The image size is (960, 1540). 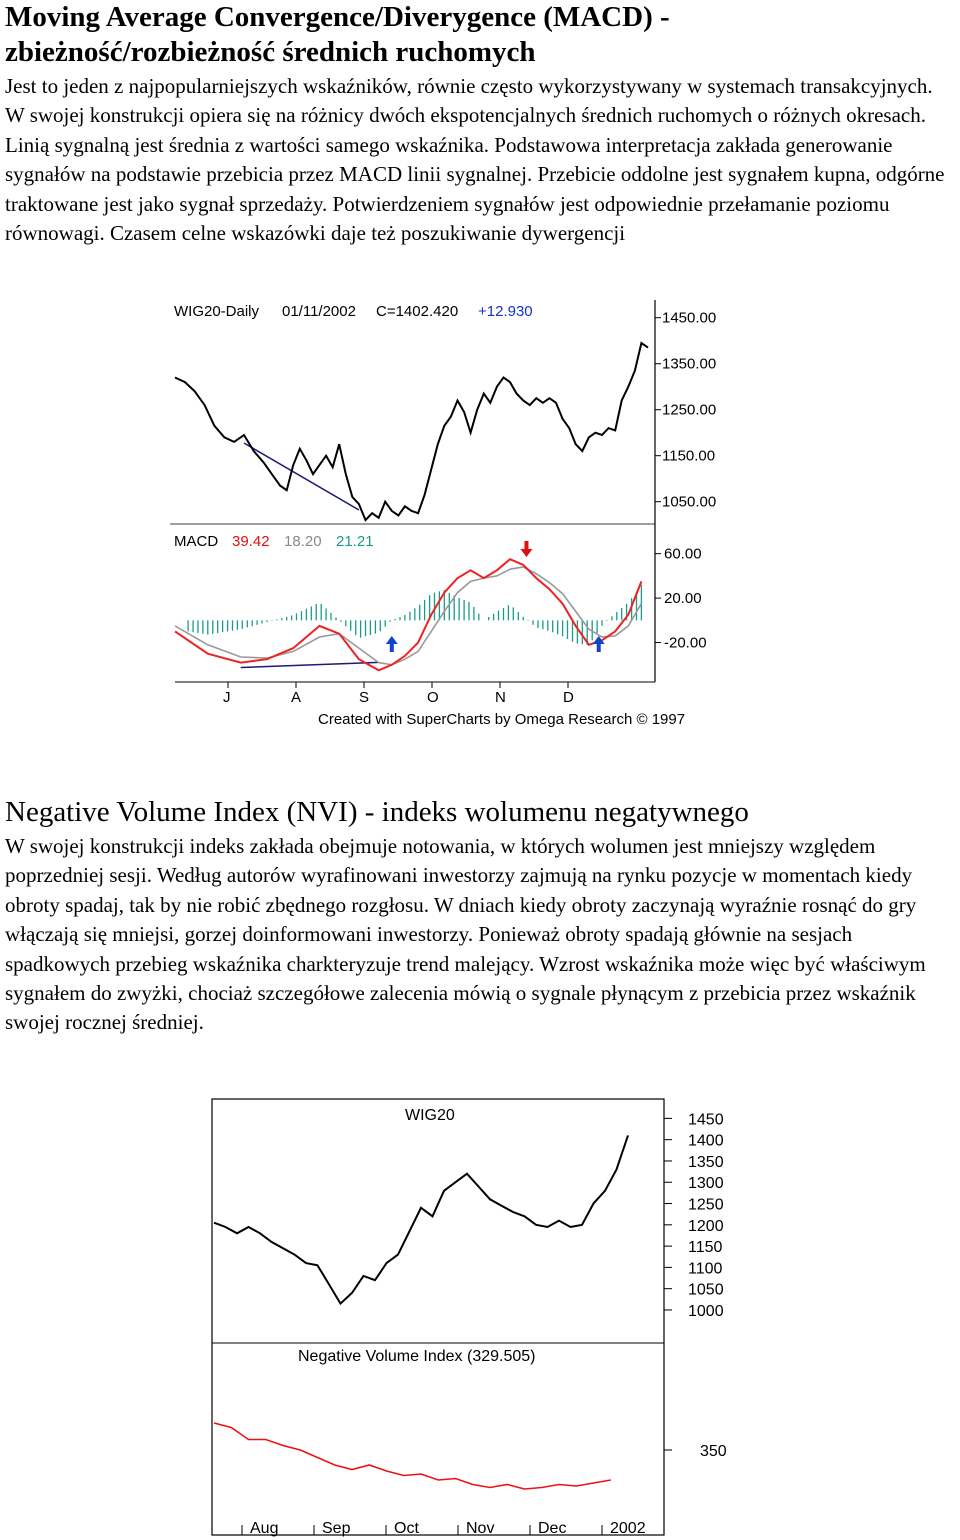 I want to click on chart1-title-change: +12.930, so click(x=505, y=311).